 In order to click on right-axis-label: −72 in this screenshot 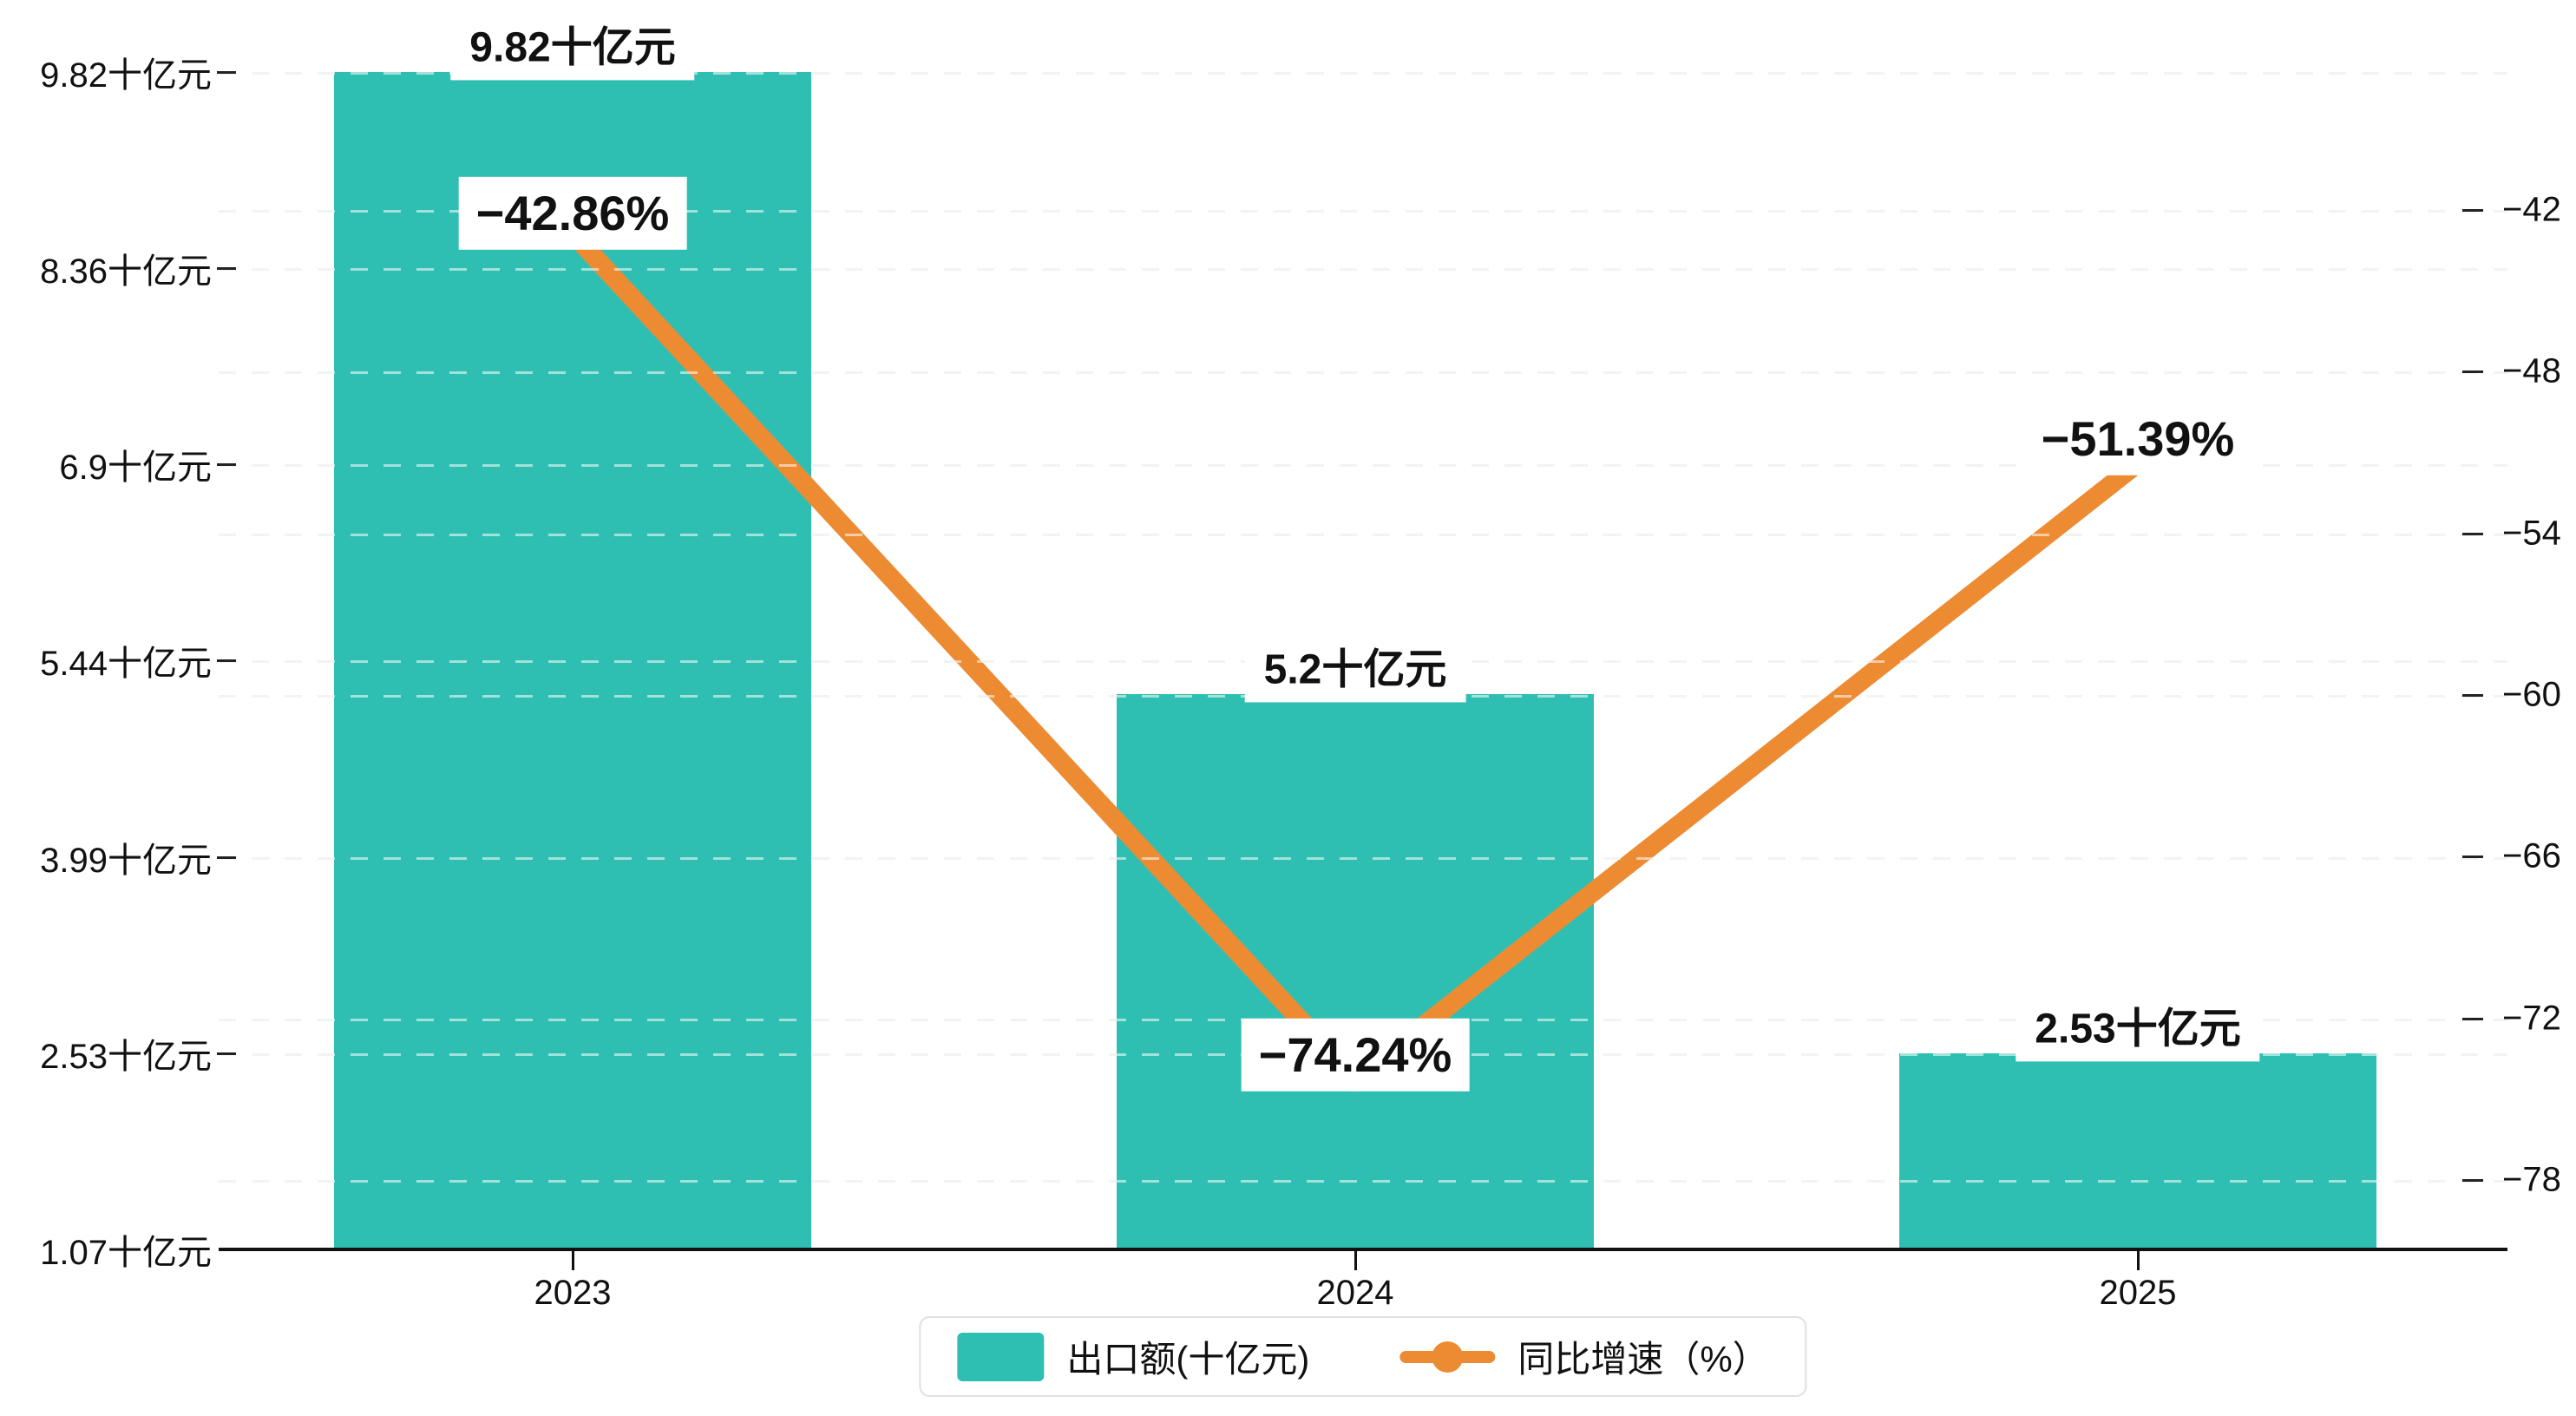, I will do `click(2531, 1019)`.